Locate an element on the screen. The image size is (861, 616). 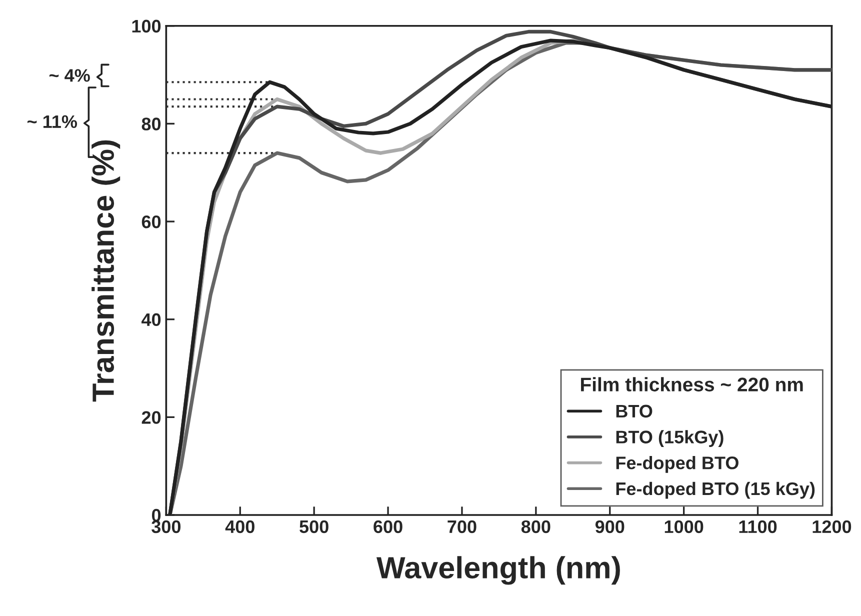
x-tick-label: 900 is located at coordinates (609, 527).